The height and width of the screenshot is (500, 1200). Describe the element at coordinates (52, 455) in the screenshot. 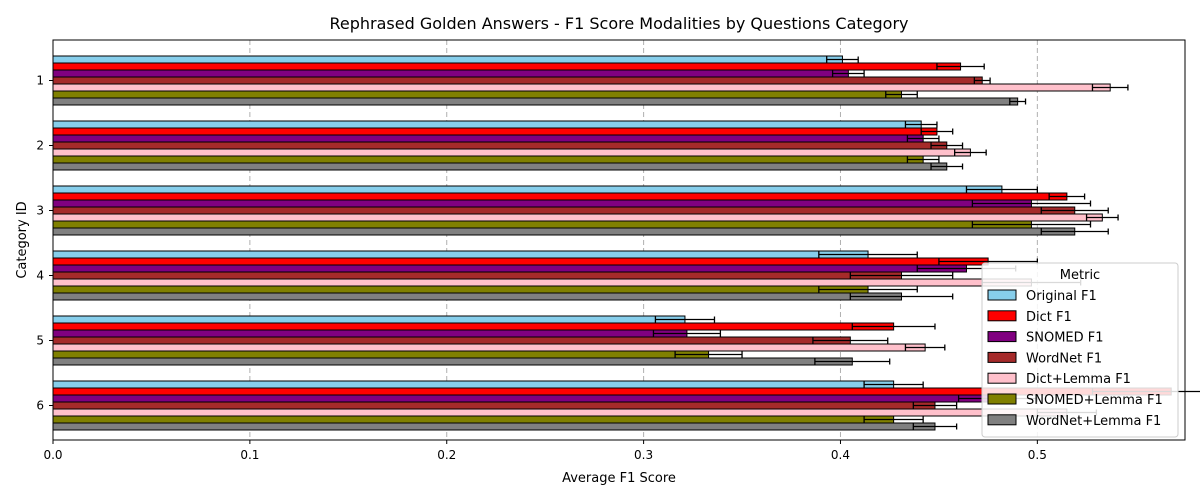

I see `x-tick-label: 0.0` at that location.